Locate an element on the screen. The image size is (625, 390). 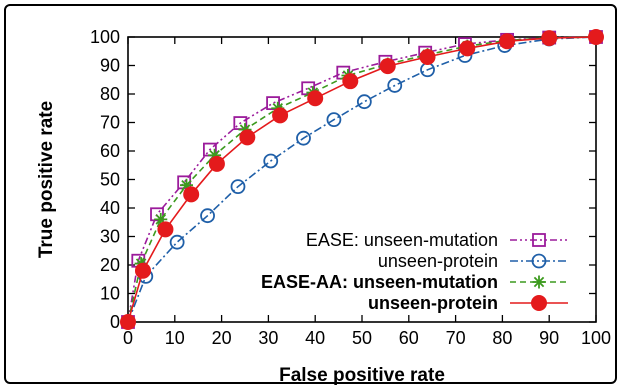
y-tick-label: 70 is located at coordinates (110, 123).